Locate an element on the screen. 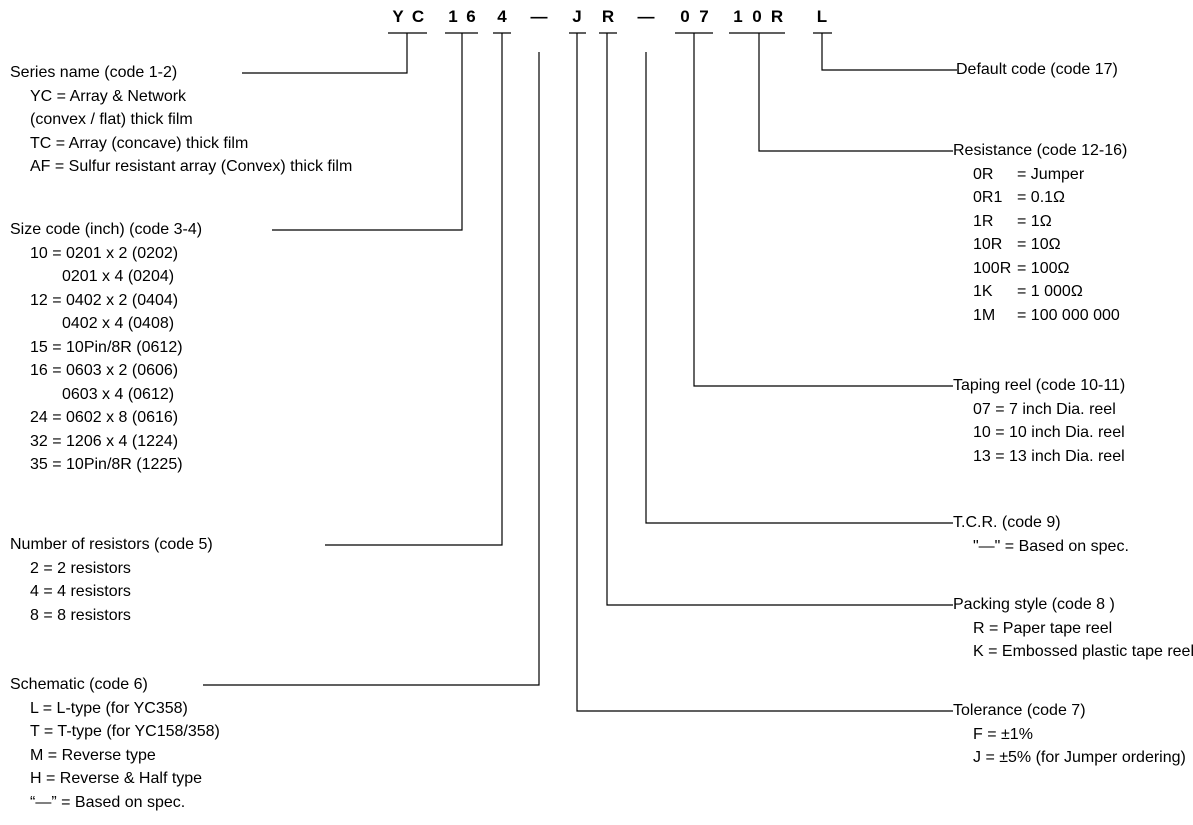  taping-item: 10 = 10 inch Dia. reel is located at coordinates (1049, 432).